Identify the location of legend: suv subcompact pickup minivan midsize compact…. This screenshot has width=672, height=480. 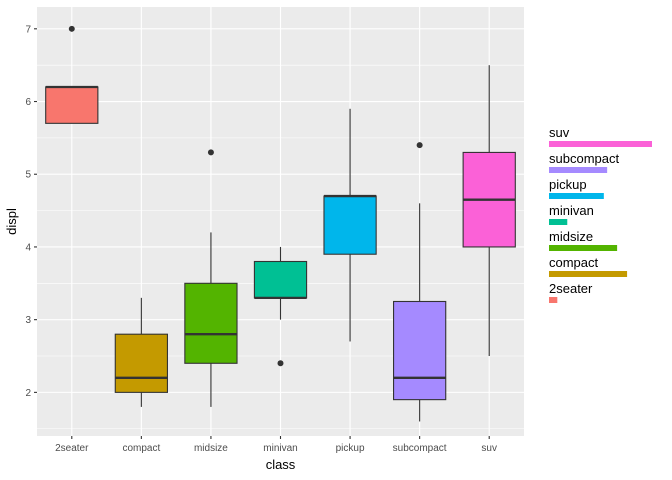
(600, 214).